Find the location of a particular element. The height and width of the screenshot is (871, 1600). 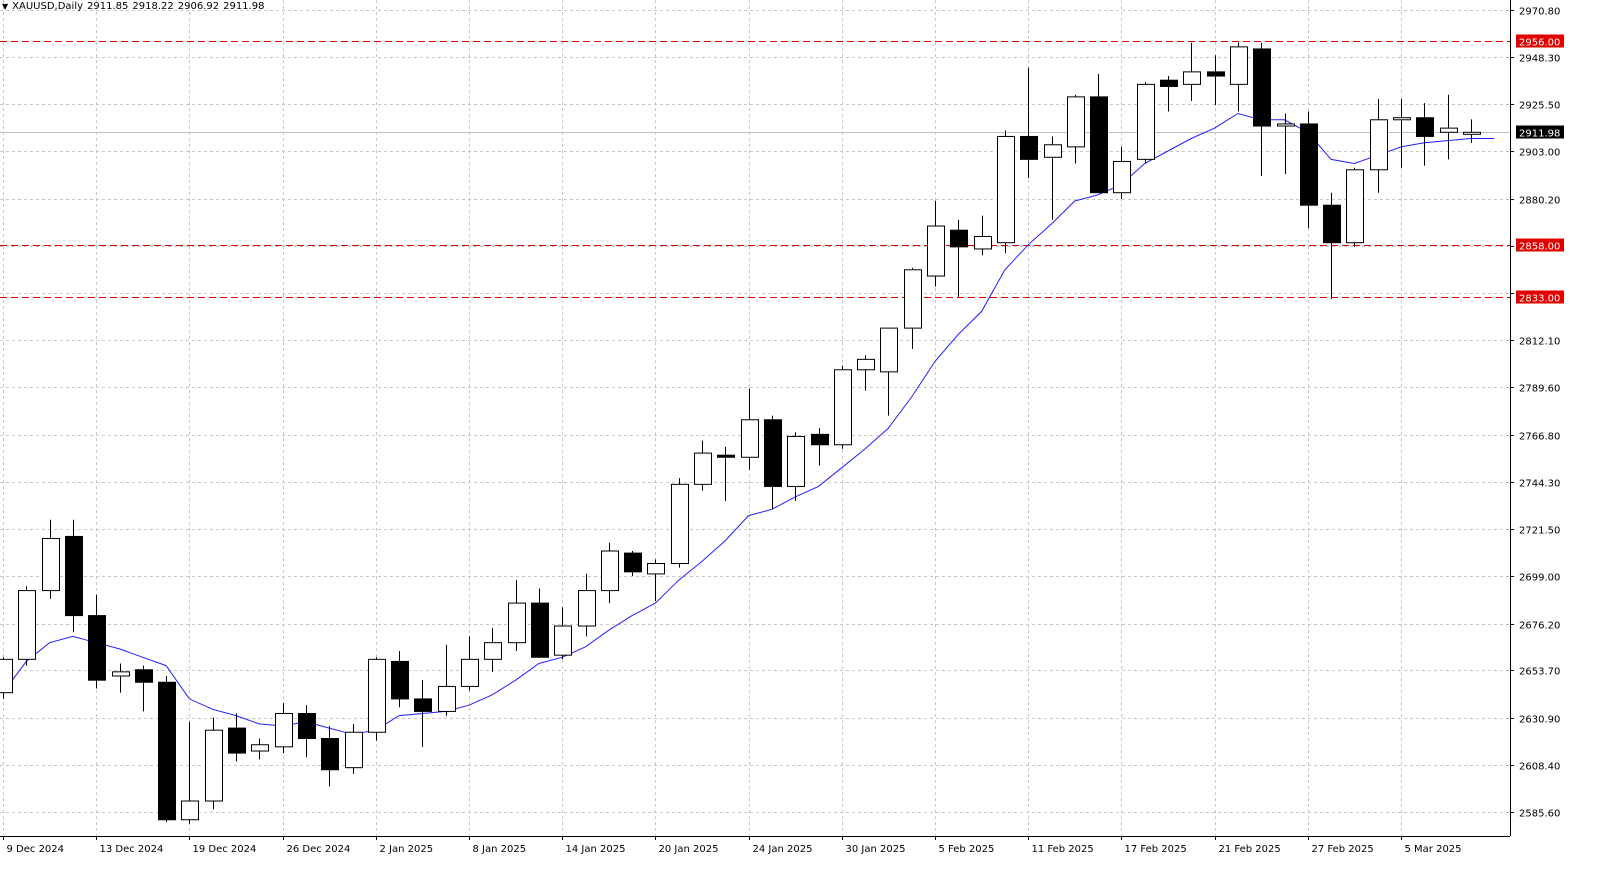

close-value: 2911.98 is located at coordinates (244, 6).